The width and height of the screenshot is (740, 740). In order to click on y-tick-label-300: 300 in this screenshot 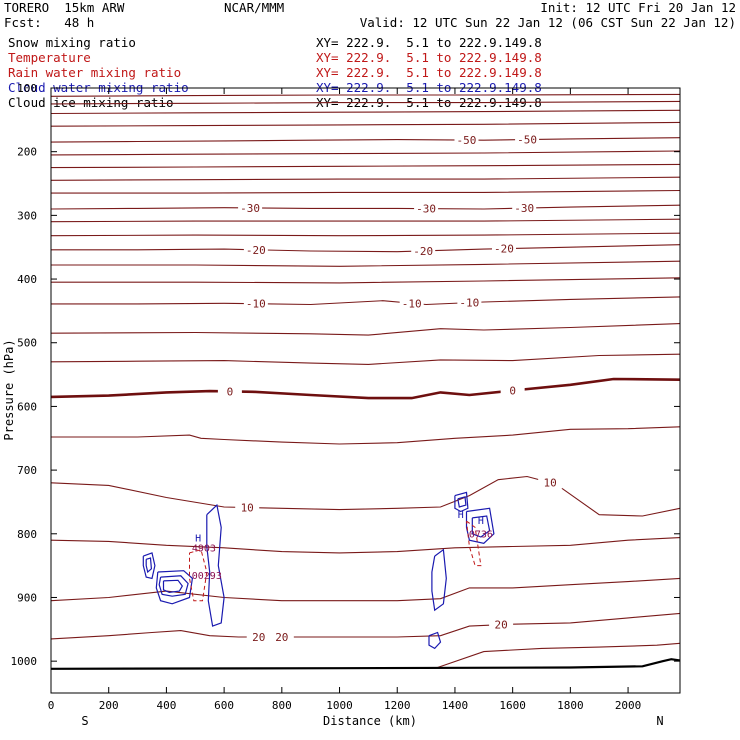, I will do `click(27, 215)`.